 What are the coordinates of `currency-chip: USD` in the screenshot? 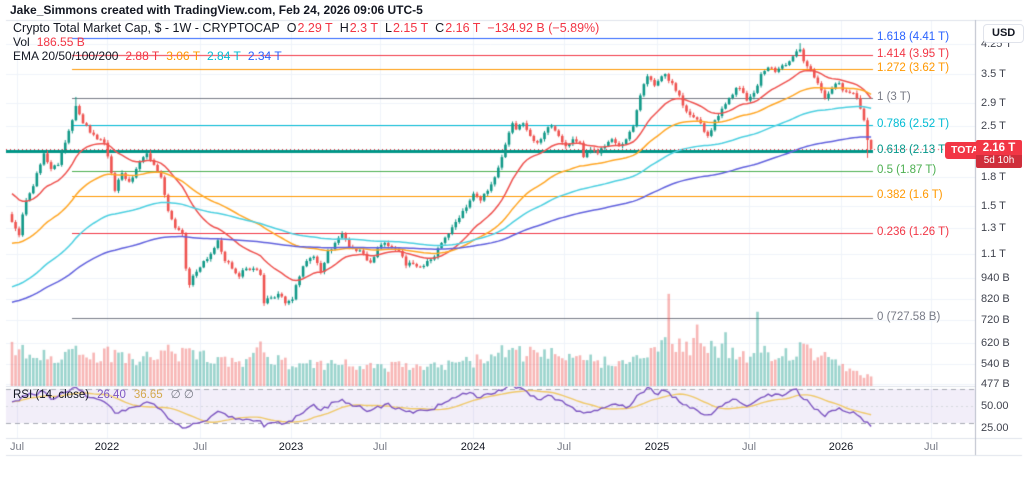 It's located at (1003, 33).